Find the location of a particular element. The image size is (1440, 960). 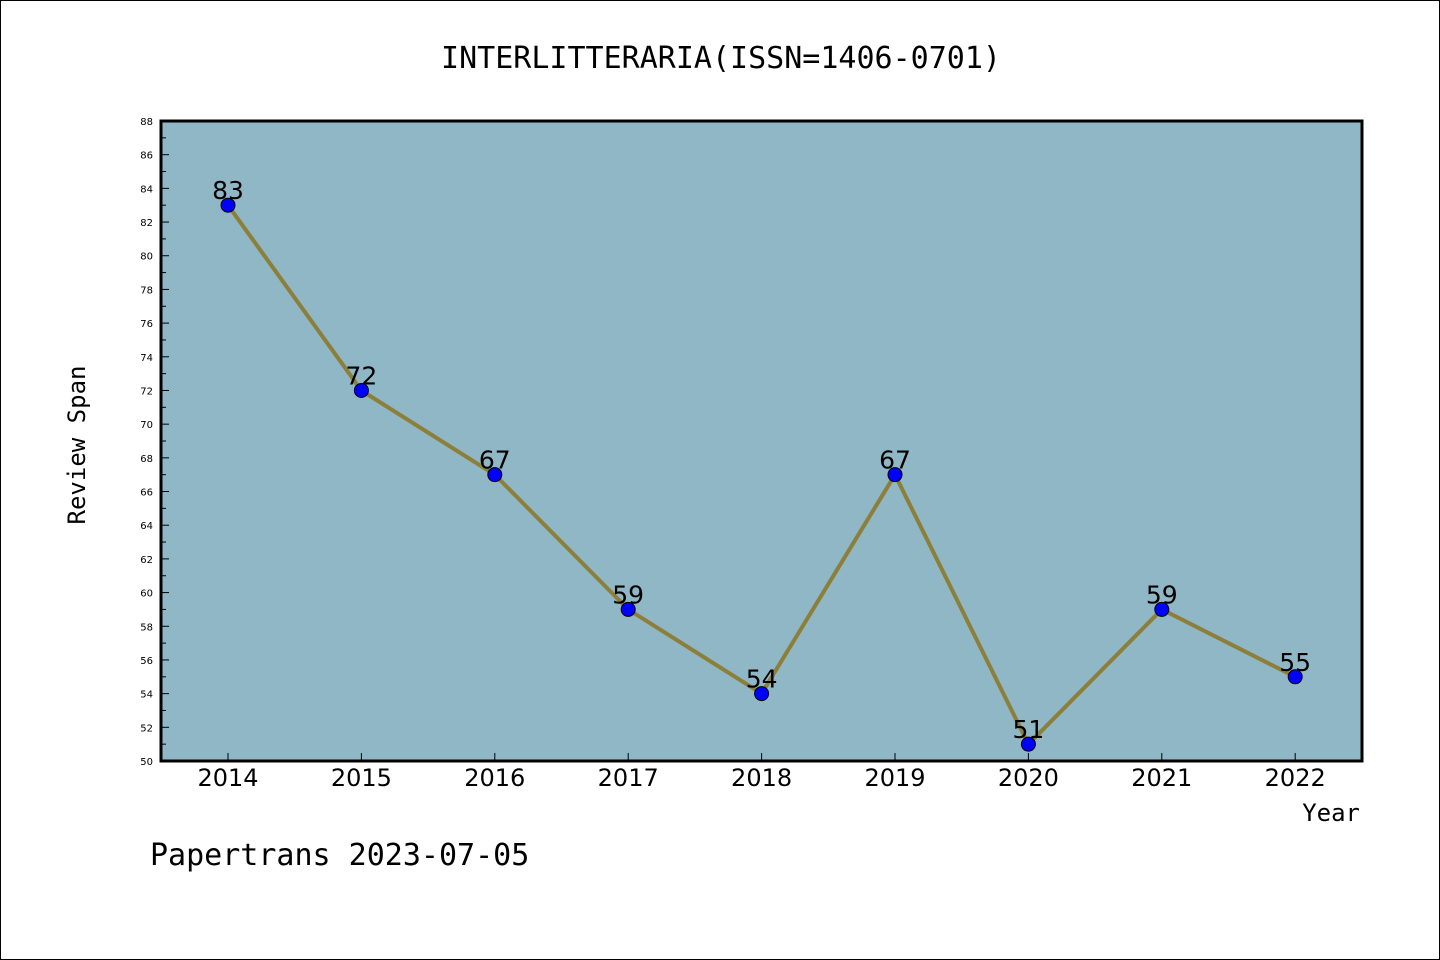

x-tick-label: 2014 is located at coordinates (227, 778).